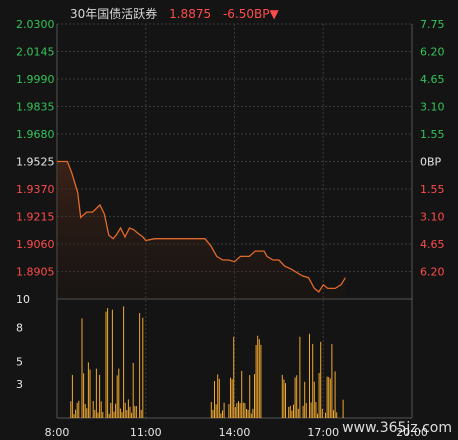 The height and width of the screenshot is (440, 458). Describe the element at coordinates (190, 14) in the screenshot. I see `last-price: 1.8875` at that location.